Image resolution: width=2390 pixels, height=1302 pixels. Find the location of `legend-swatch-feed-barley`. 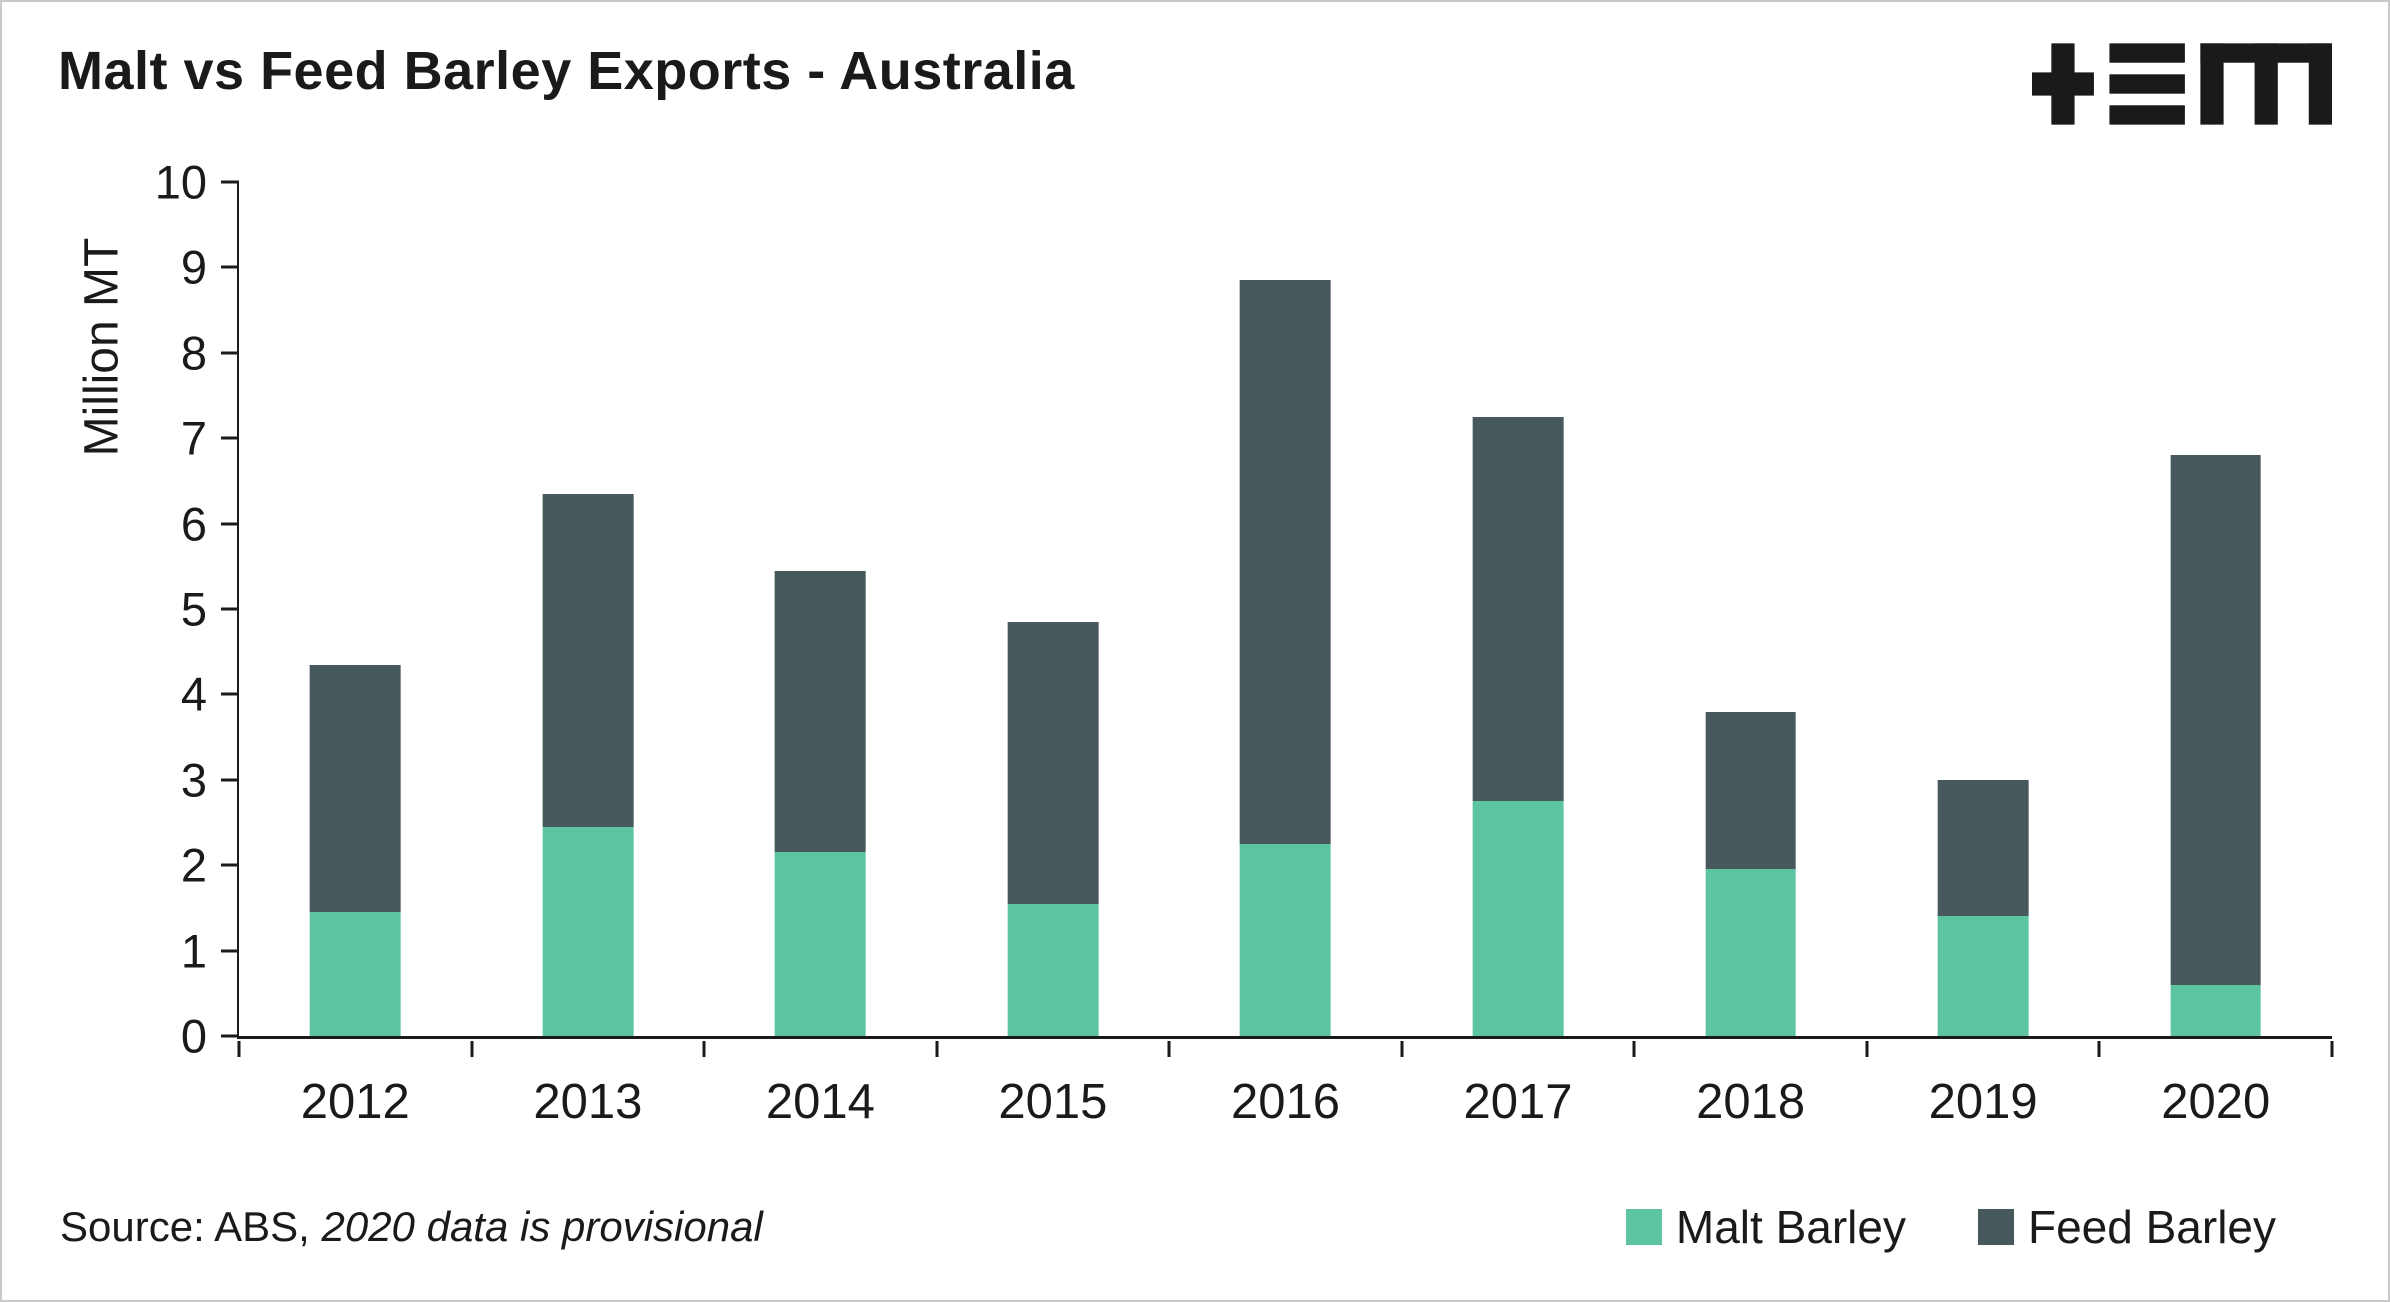

legend-swatch-feed-barley is located at coordinates (1995, 1227).